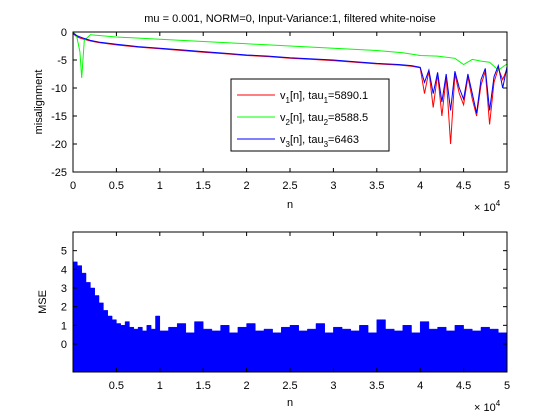 The width and height of the screenshot is (560, 420). Describe the element at coordinates (59, 173) in the screenshot. I see `top-y-tick-label: -25` at that location.